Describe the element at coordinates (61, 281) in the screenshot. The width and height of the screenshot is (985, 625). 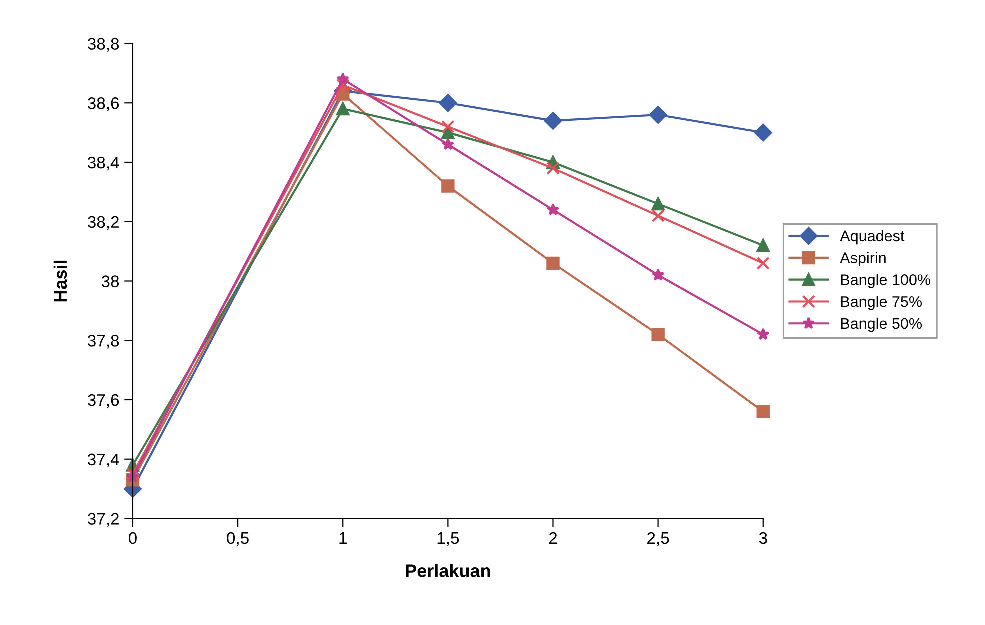
I see `y-axis-title: Hasil` at that location.